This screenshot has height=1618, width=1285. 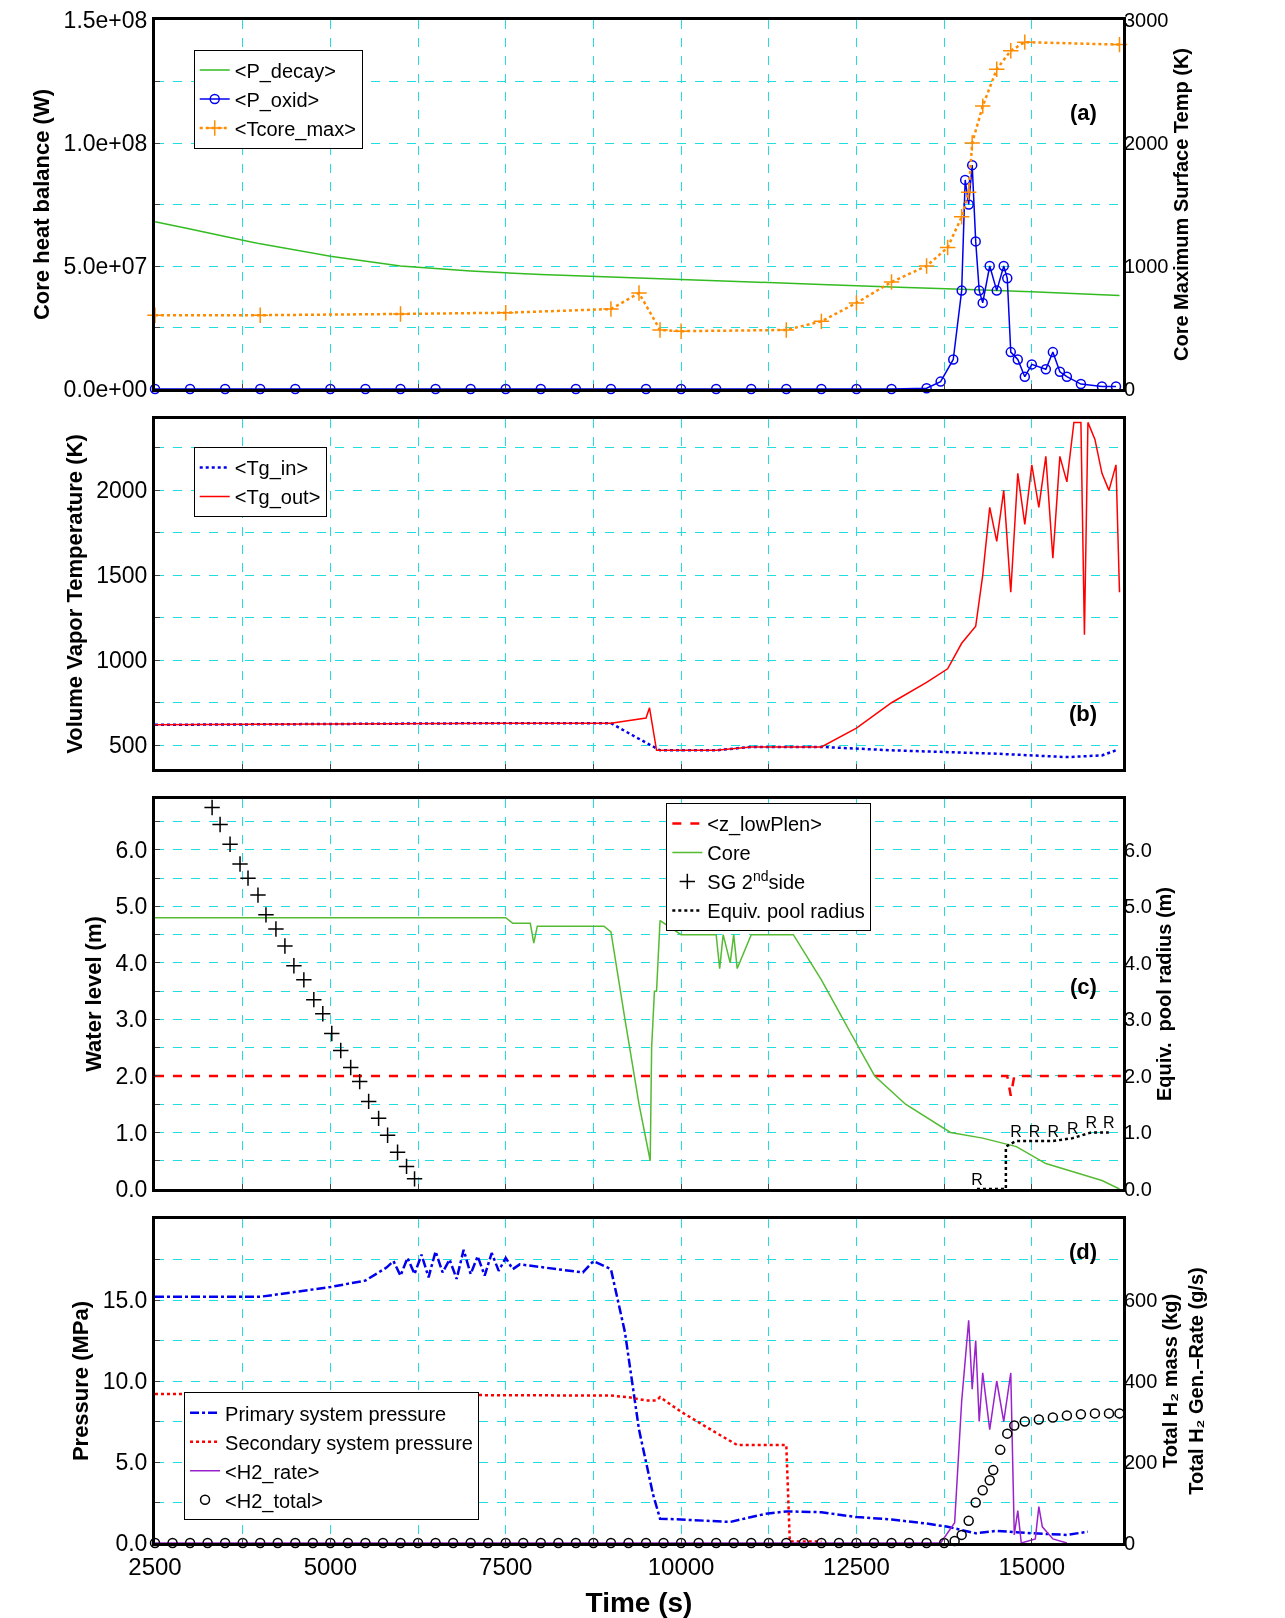 What do you see at coordinates (75, 594) in the screenshot?
I see `y-axis-title: Volume Vapor Temperature (K)` at bounding box center [75, 594].